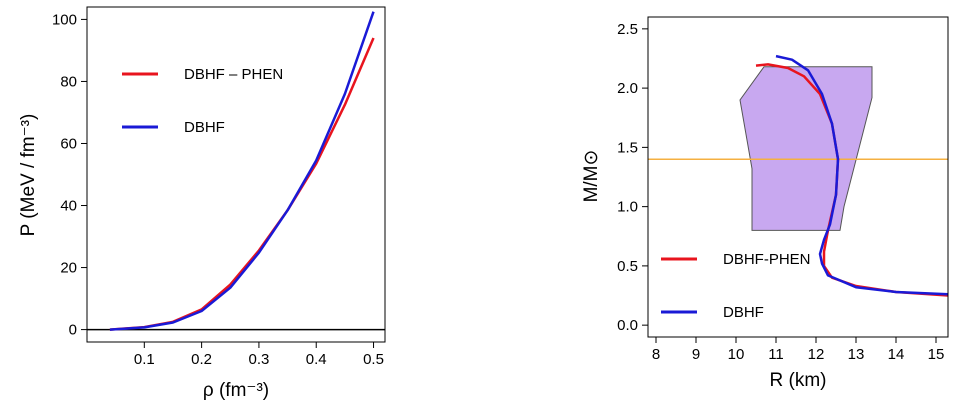 The image size is (957, 409). Describe the element at coordinates (201, 359) in the screenshot. I see `x-tick-label: 0.2` at that location.